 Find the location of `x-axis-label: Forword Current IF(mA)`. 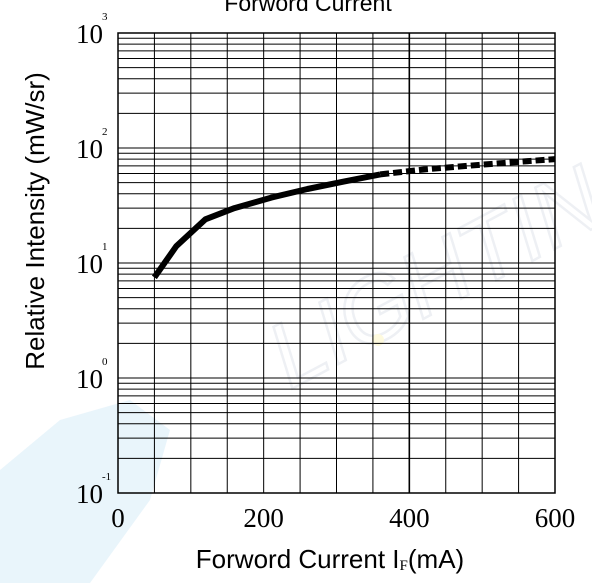

x-axis-label: Forword Current IF(mA) is located at coordinates (330, 559).